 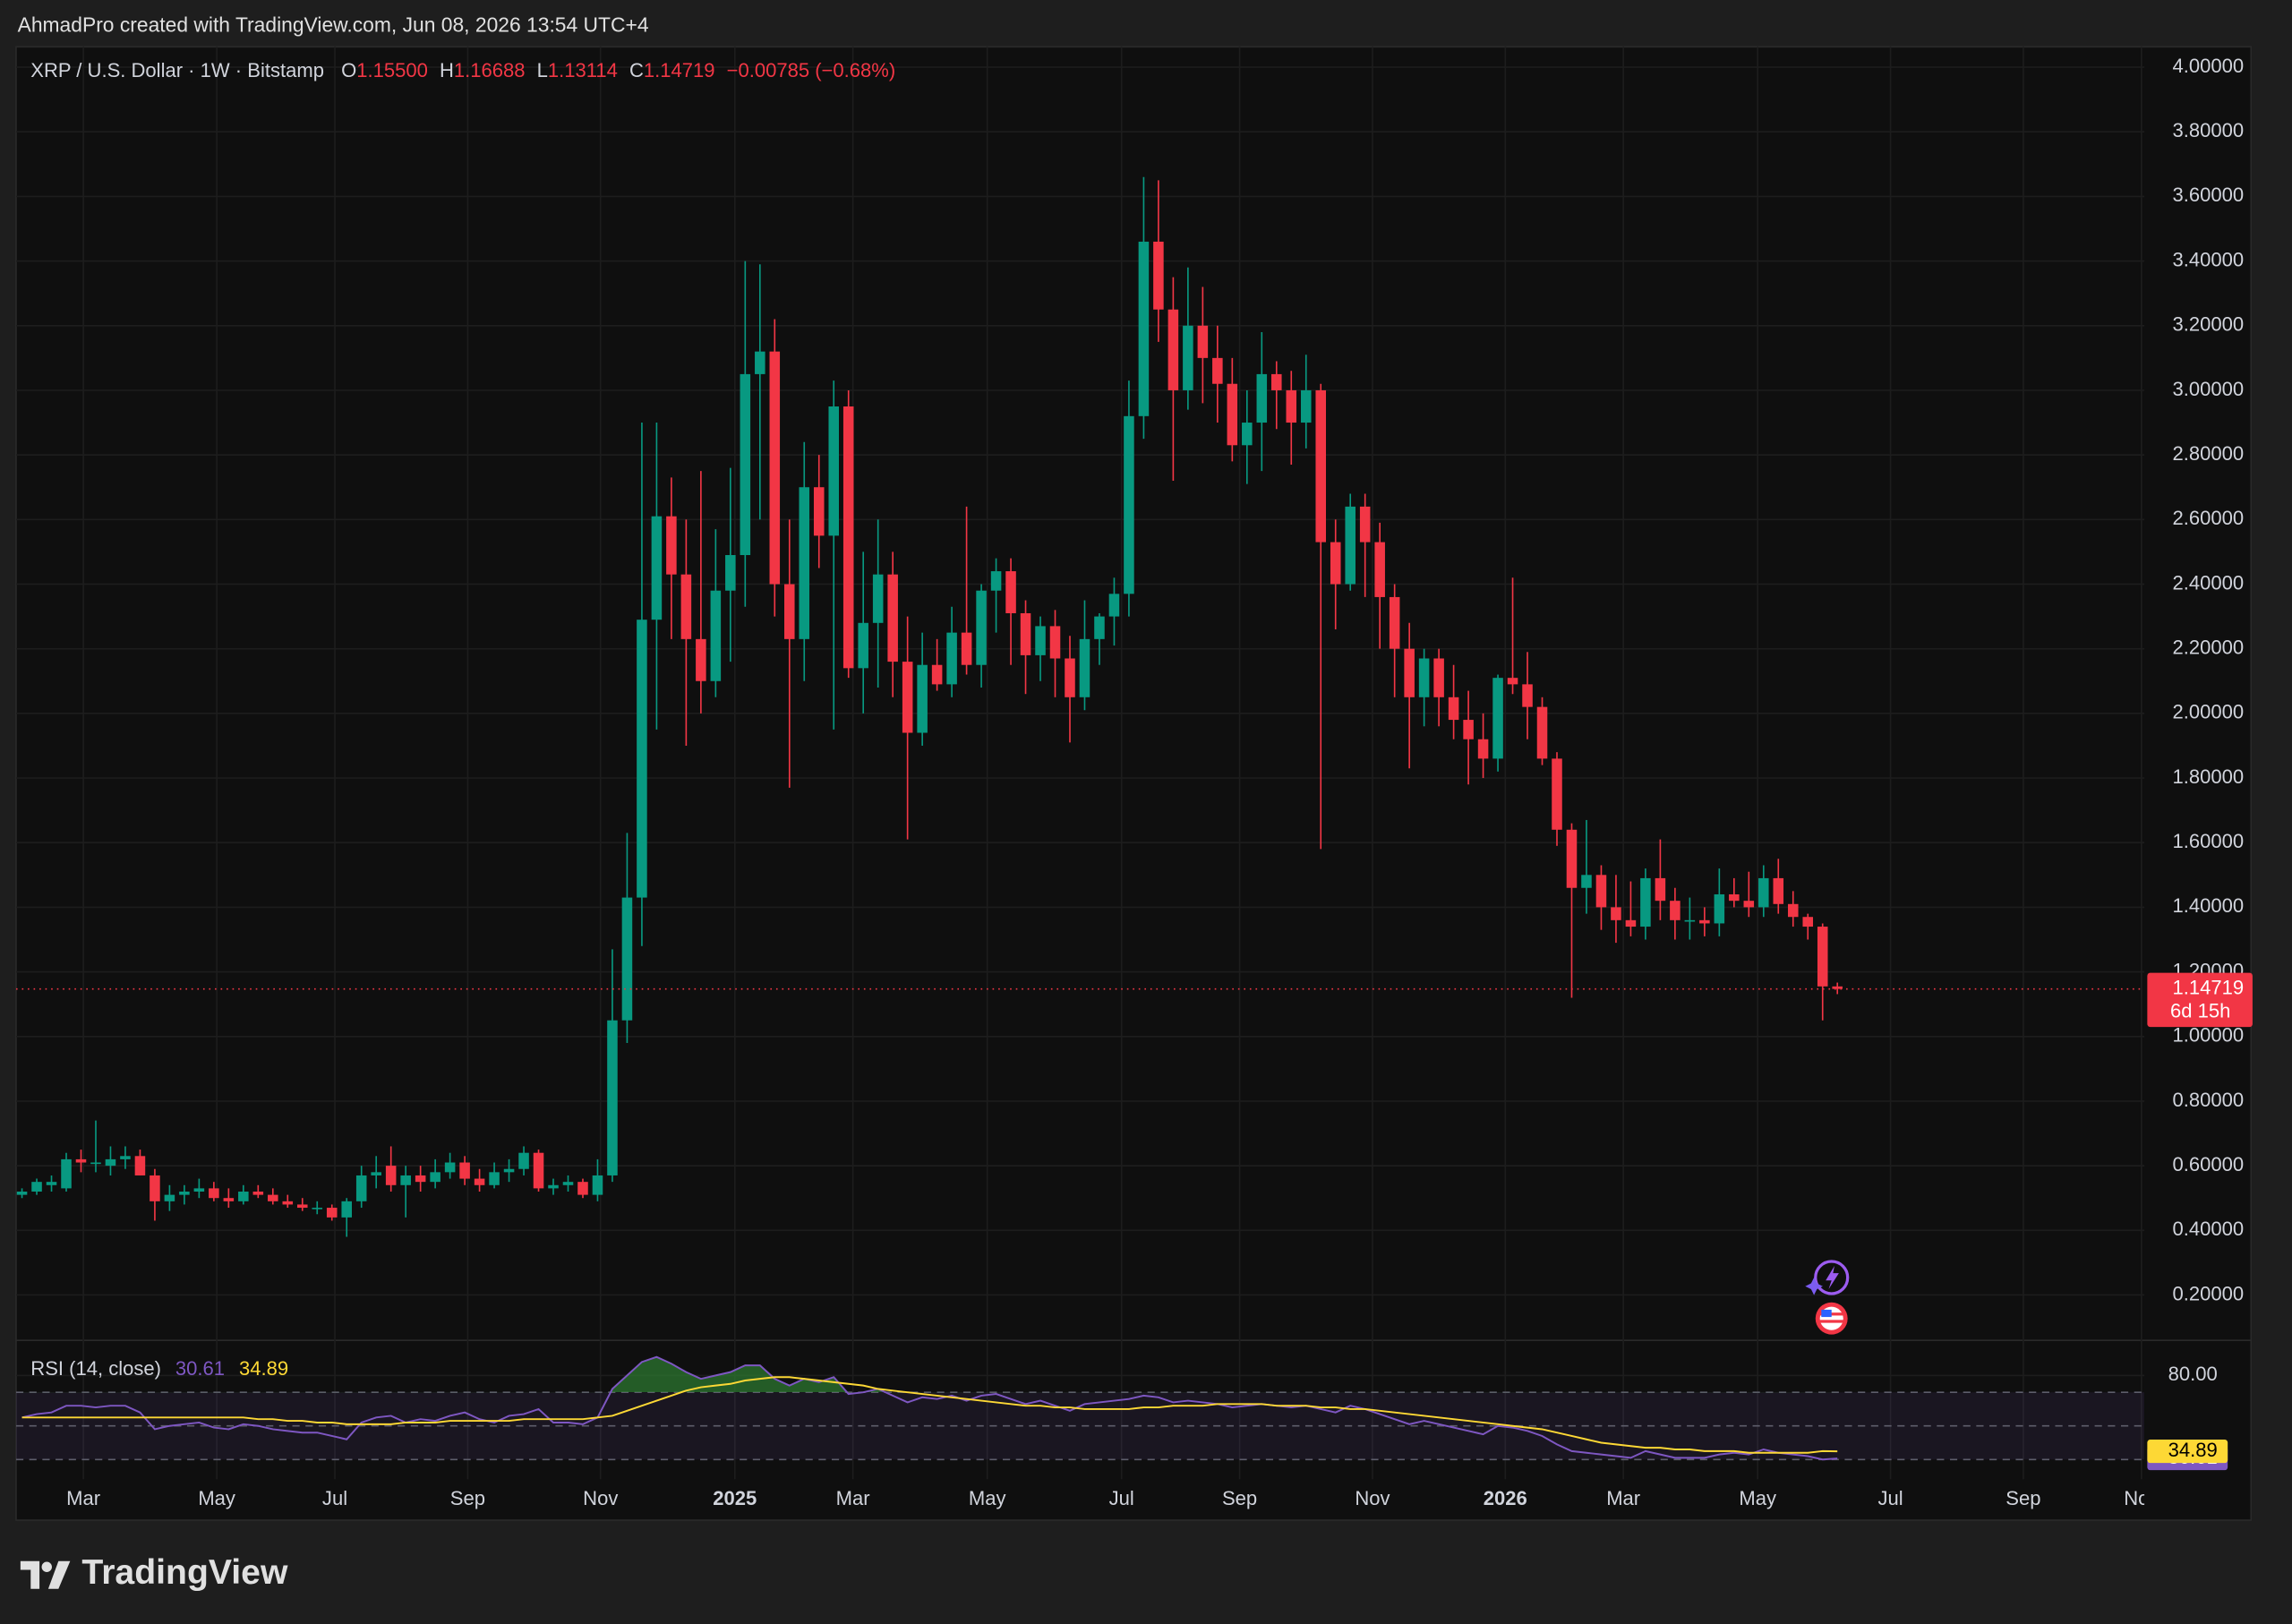 What do you see at coordinates (1814, 1286) in the screenshot?
I see `sparkle` at bounding box center [1814, 1286].